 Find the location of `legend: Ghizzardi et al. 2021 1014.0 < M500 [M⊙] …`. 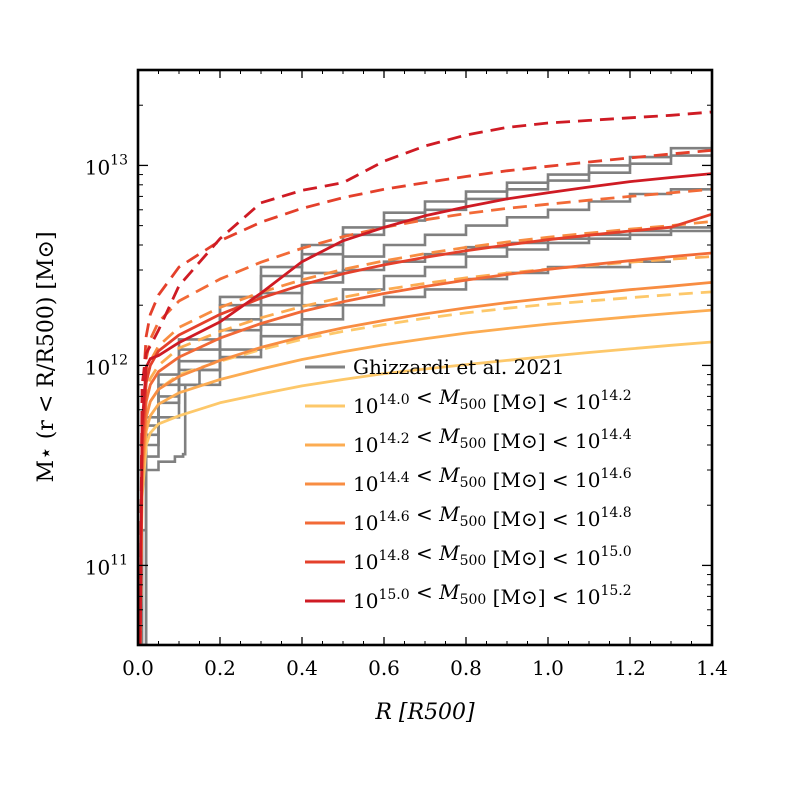

legend: Ghizzardi et al. 2021 1014.0 < M500 [M⊙] … is located at coordinates (468, 484).